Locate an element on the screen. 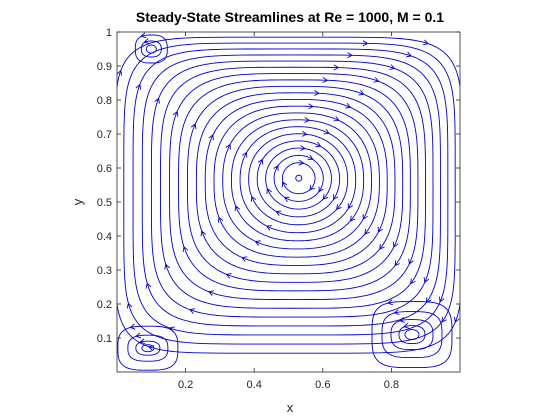 The height and width of the screenshot is (420, 560). x-tick-label: 0.6 is located at coordinates (322, 385).